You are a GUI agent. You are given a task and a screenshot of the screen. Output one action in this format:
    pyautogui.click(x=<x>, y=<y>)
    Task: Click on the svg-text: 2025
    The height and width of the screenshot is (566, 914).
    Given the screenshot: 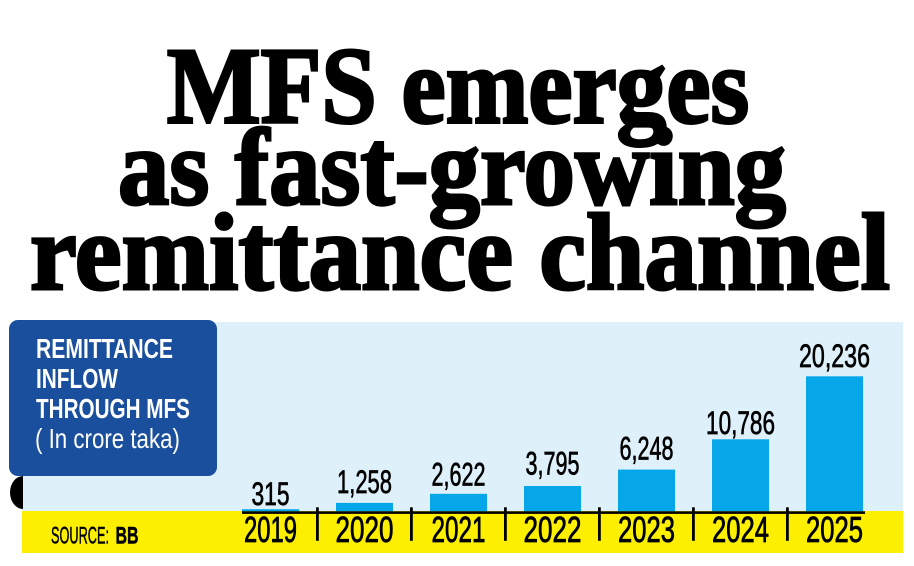 What is the action you would take?
    pyautogui.click(x=834, y=530)
    